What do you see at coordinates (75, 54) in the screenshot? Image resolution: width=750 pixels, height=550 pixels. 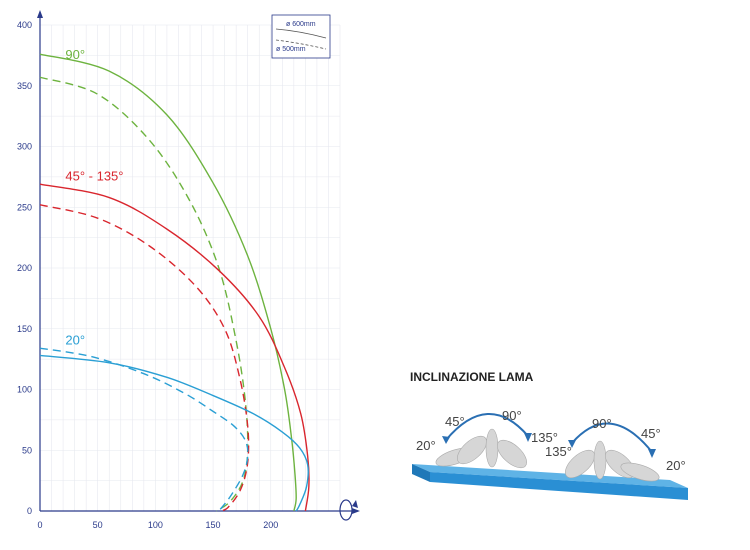 I see `curve-label: 90°` at bounding box center [75, 54].